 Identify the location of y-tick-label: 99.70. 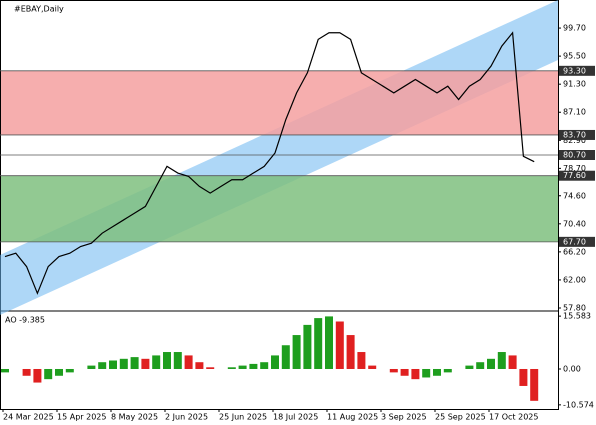
(574, 28).